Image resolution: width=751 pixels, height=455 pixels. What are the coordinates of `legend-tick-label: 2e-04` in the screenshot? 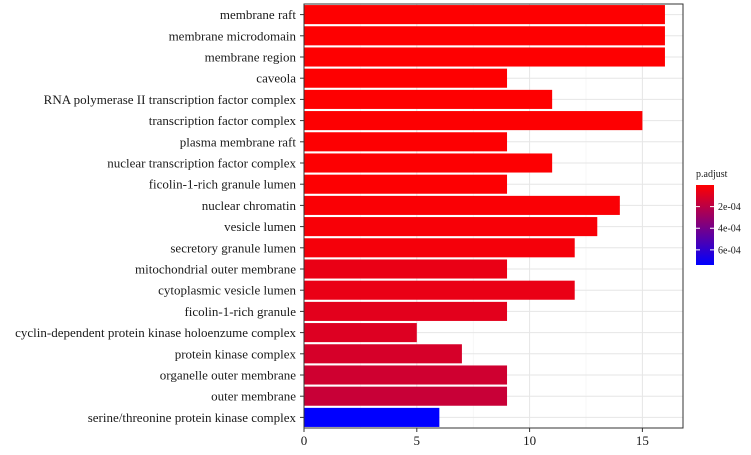 It's located at (729, 207).